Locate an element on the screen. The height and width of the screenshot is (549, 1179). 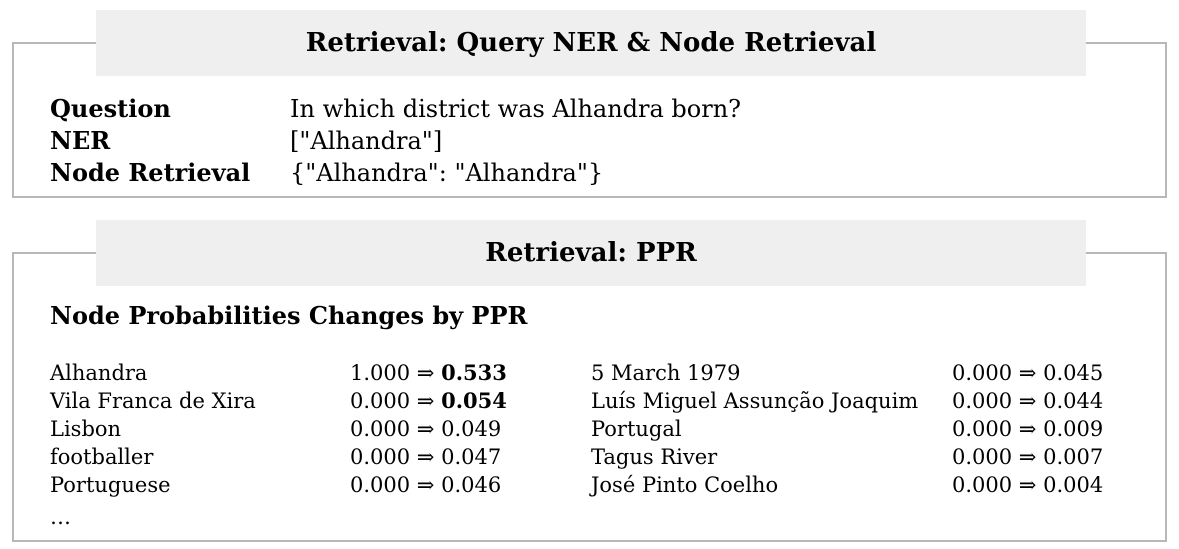
score-after: 0.533 is located at coordinates (474, 372).